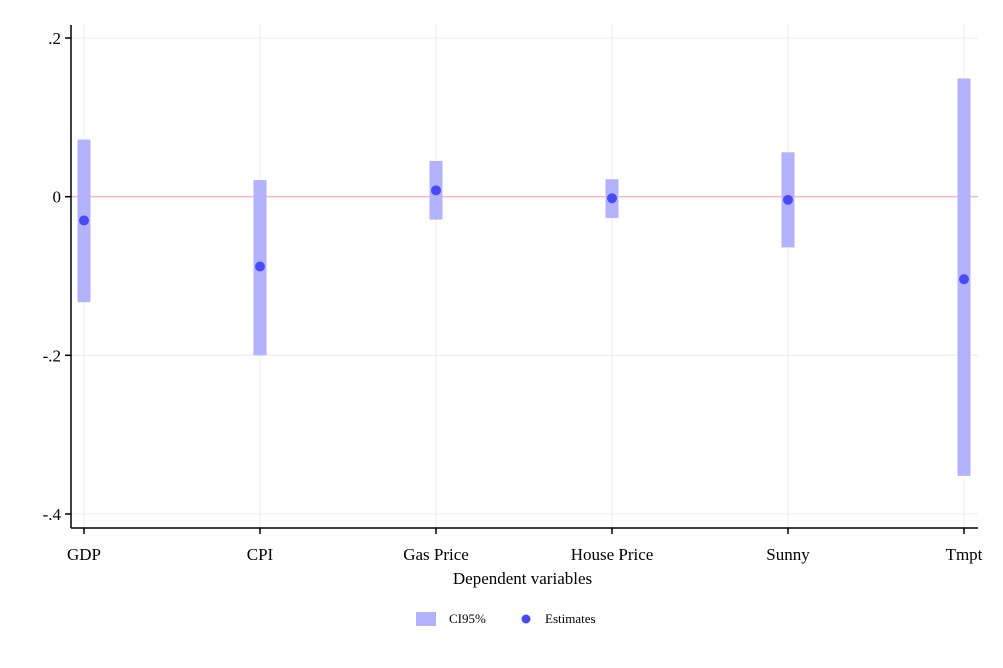 The height and width of the screenshot is (668, 1003). Describe the element at coordinates (84, 220) in the screenshot. I see `estimate-point-gdp` at that location.